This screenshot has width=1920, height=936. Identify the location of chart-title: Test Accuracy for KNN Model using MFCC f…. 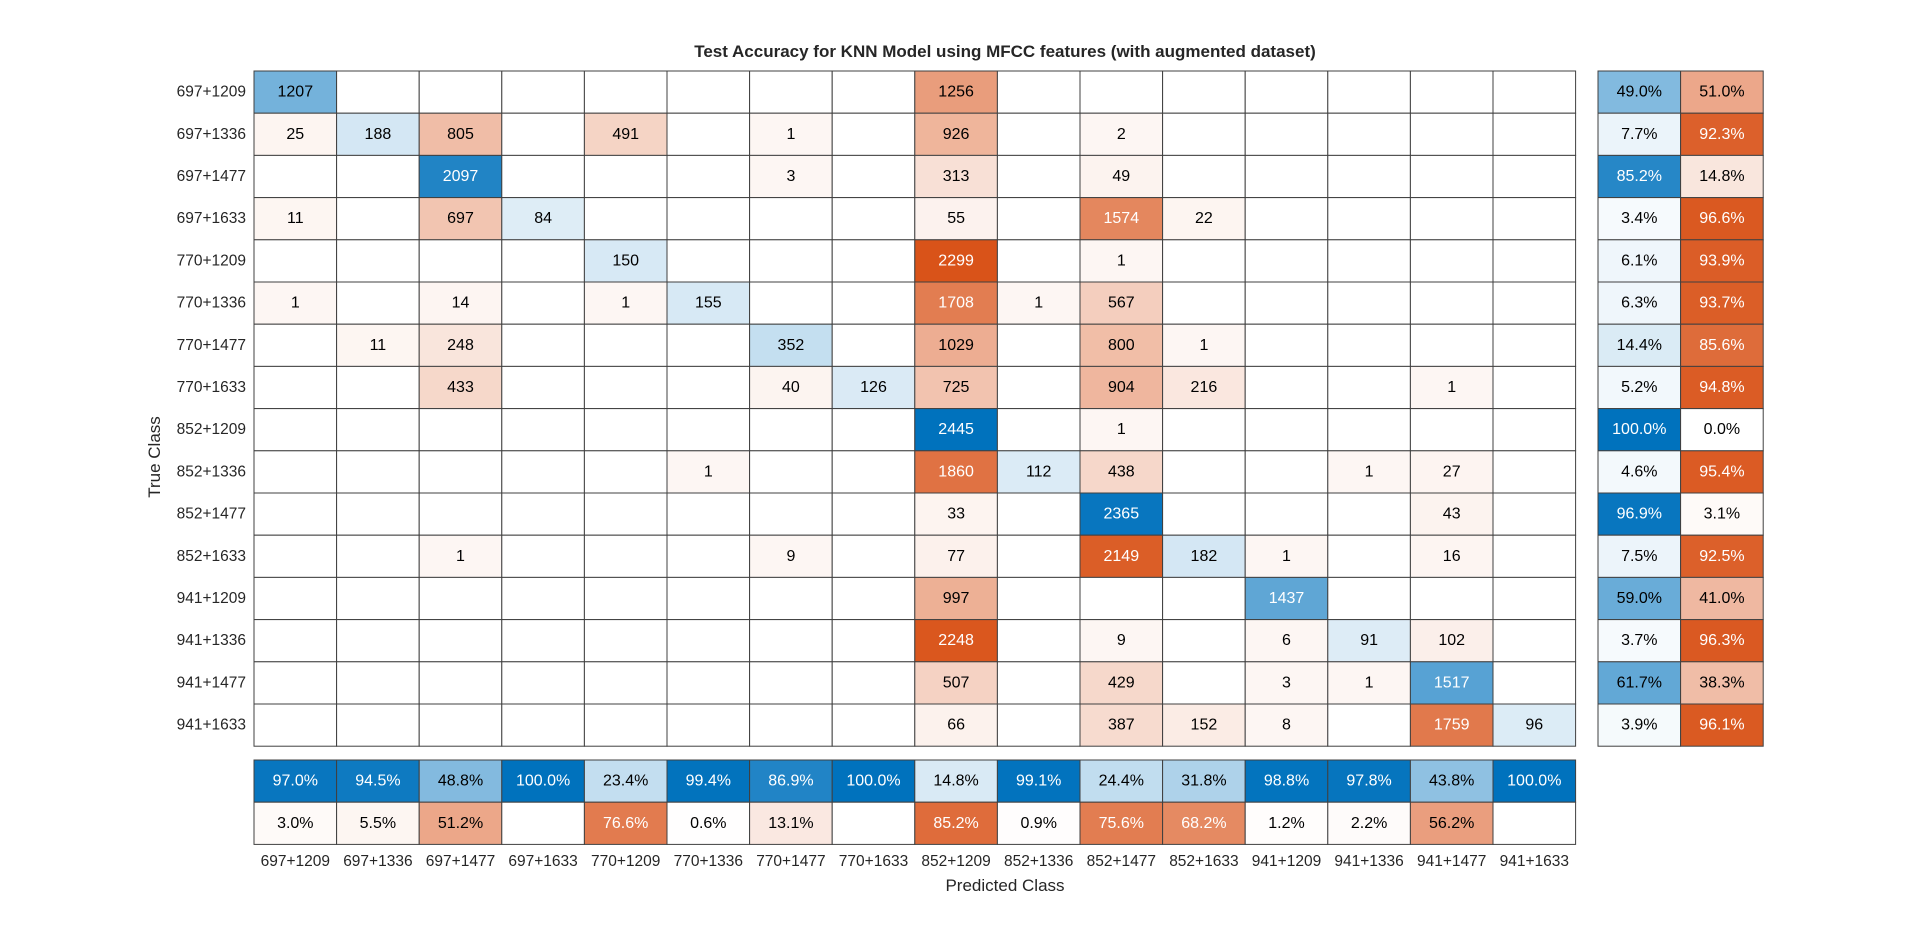
(1005, 51).